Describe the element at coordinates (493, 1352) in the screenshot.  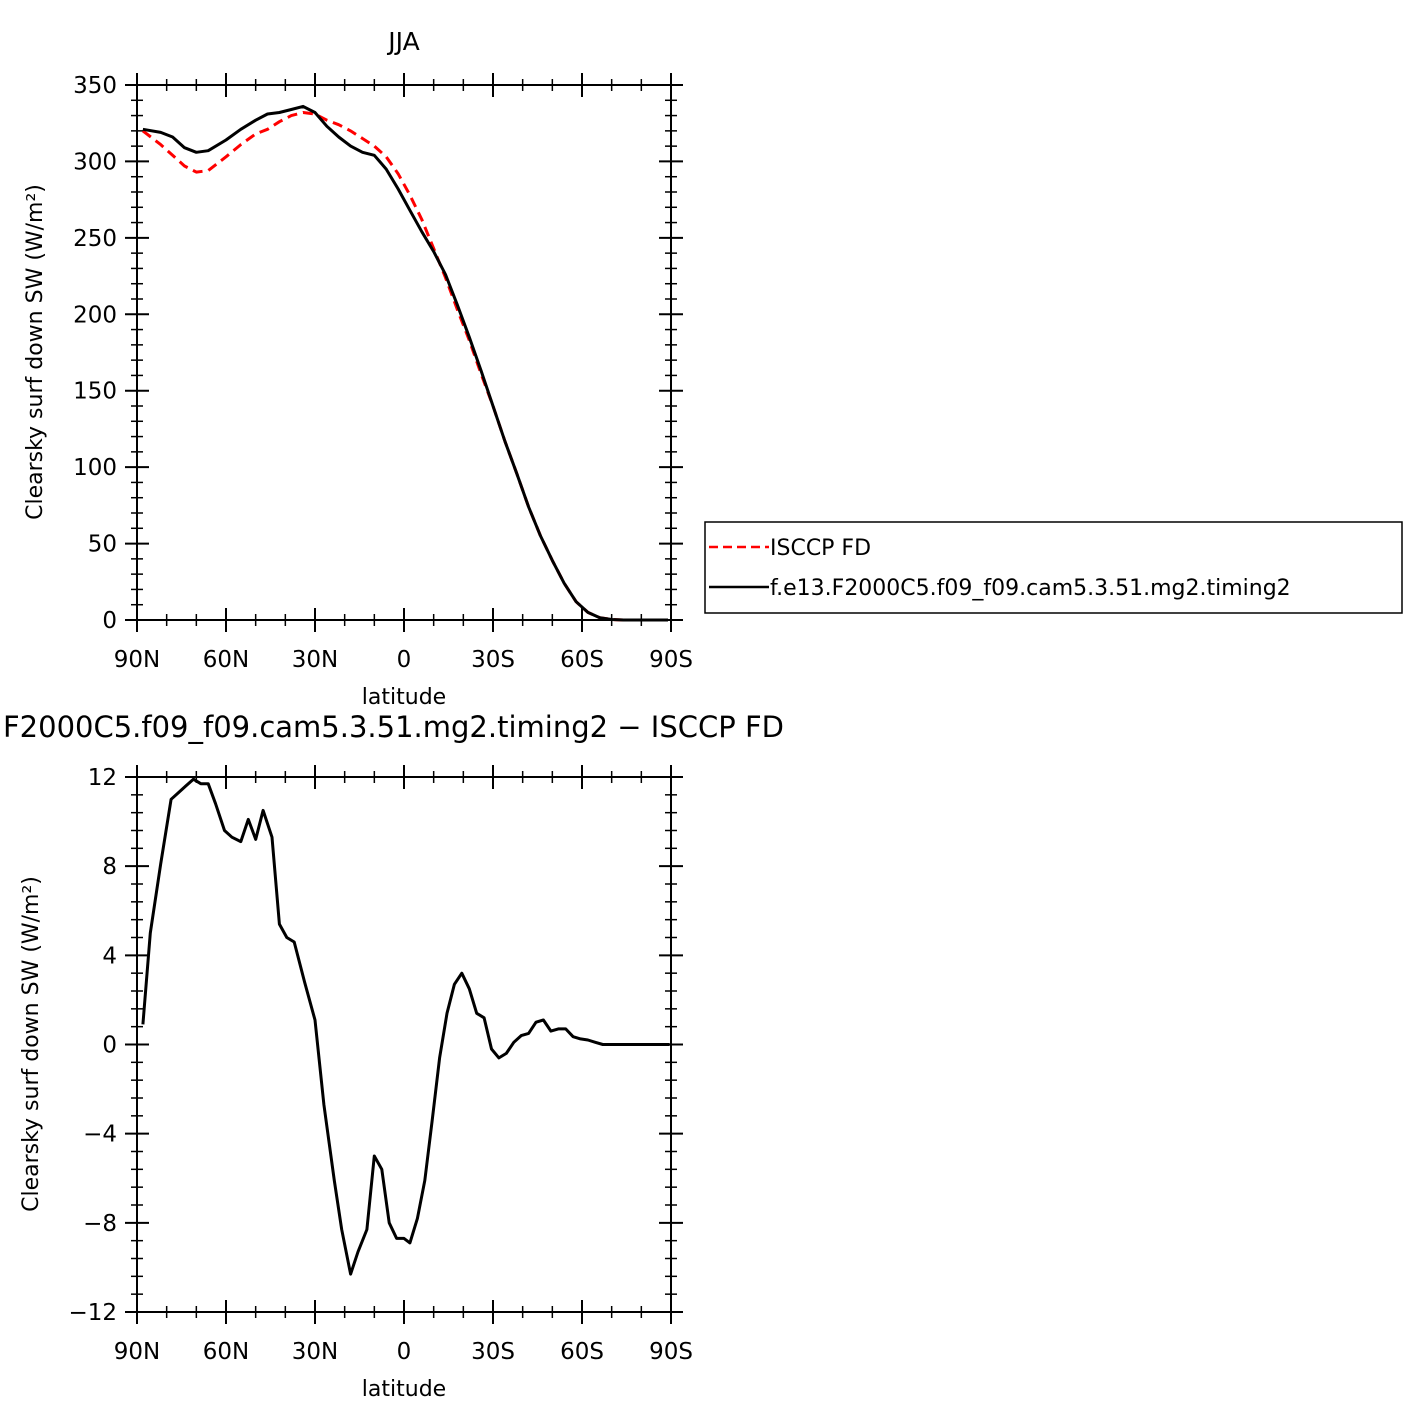
I see `bottom-xtick-label: 30S` at that location.